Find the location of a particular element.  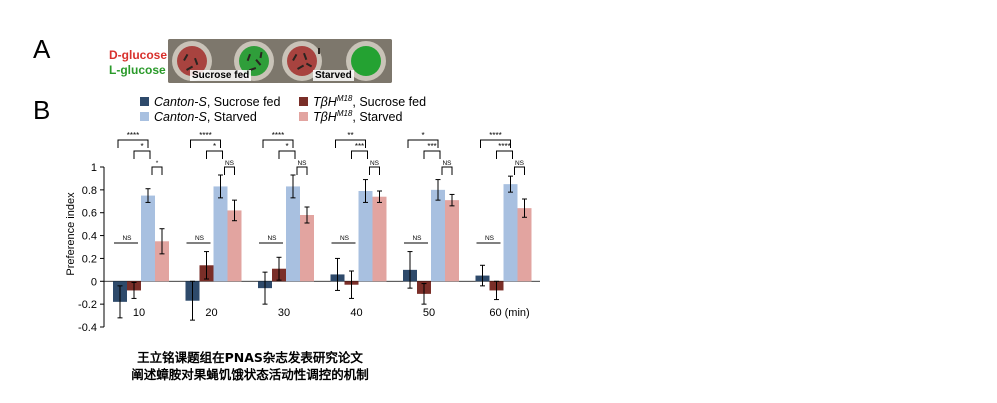

y-tick-label: 0 is located at coordinates (94, 282).